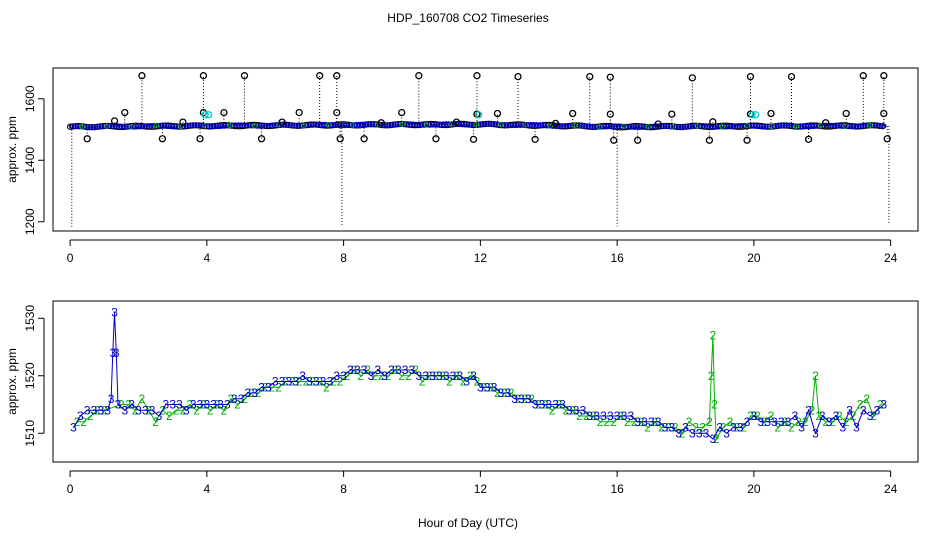  I want to click on top-x-tick-label: 20, so click(754, 258).